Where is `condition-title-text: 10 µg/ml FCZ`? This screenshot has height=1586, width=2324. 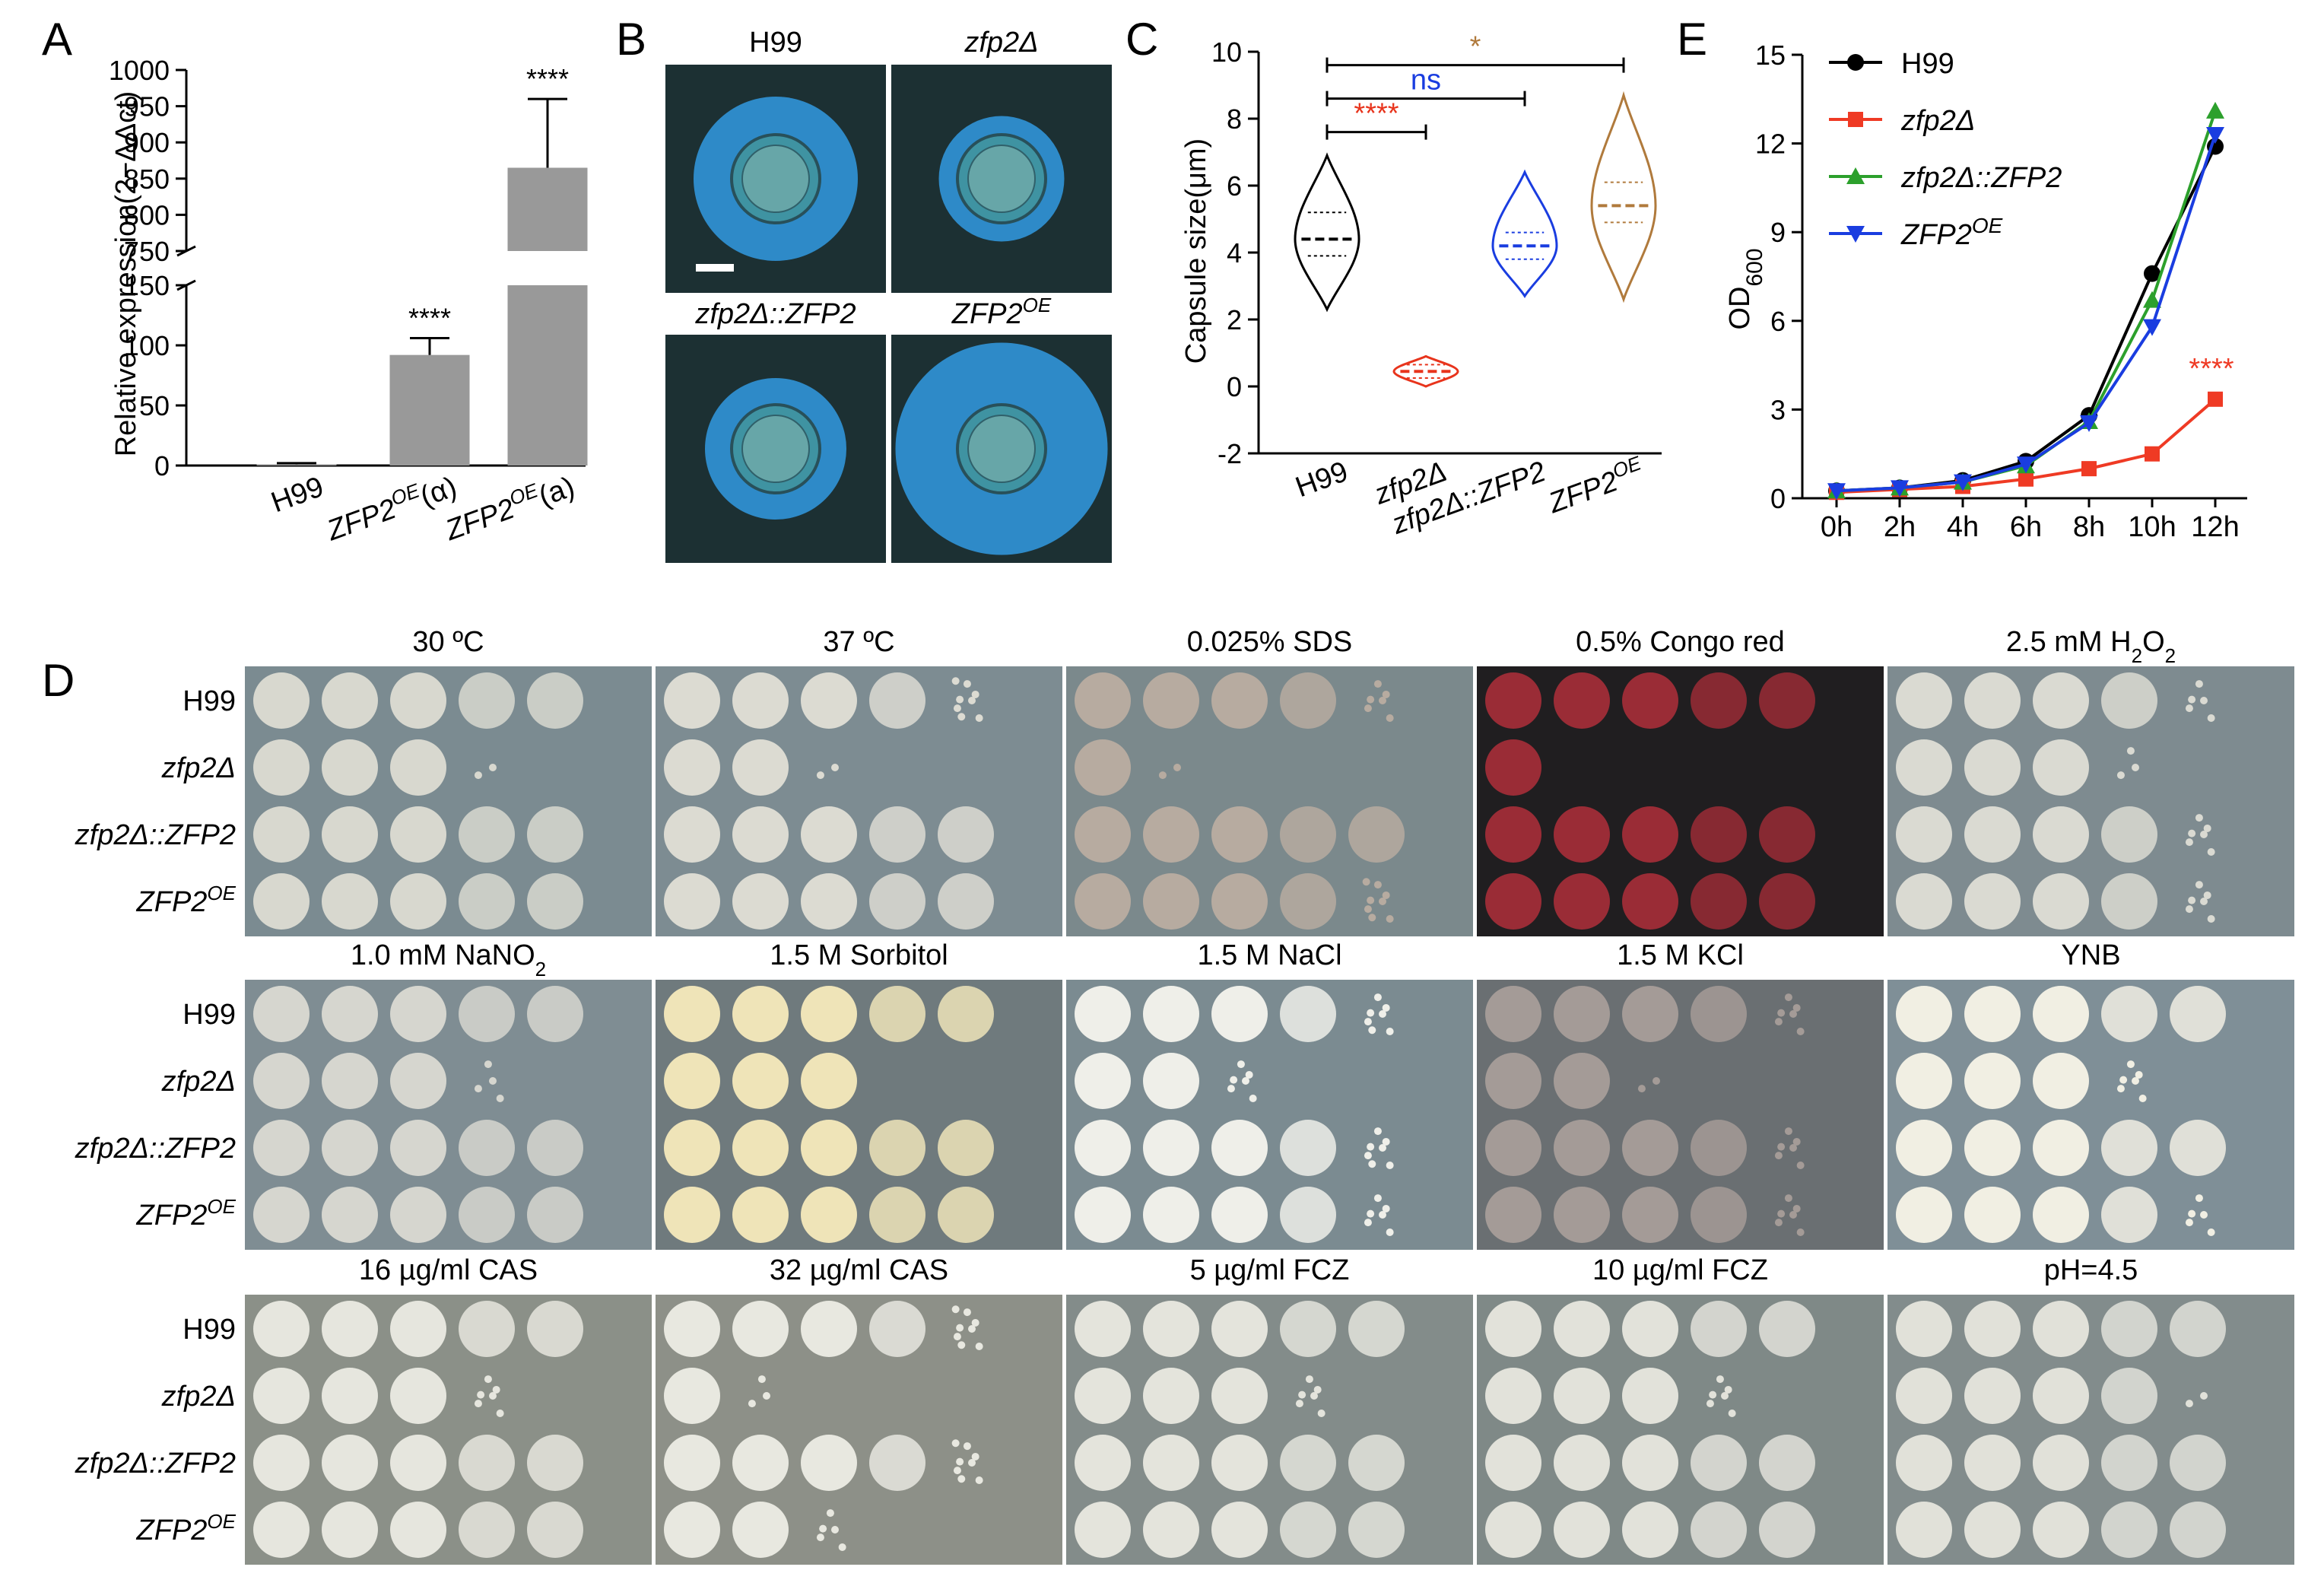 condition-title-text: 10 µg/ml FCZ is located at coordinates (1680, 1270).